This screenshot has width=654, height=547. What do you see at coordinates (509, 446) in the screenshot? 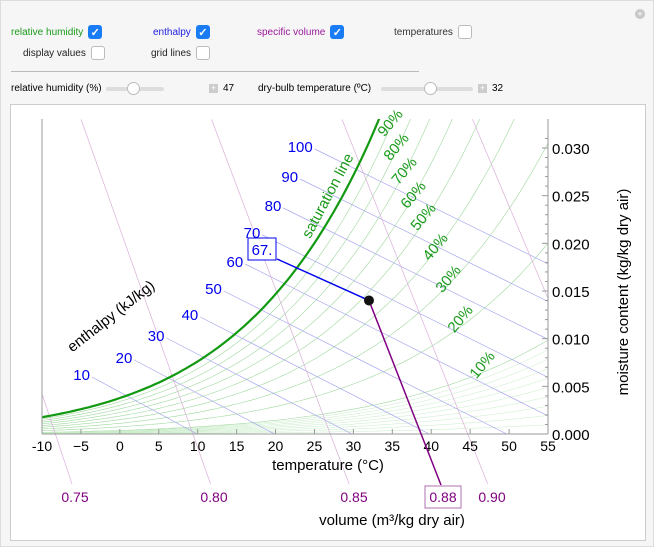
I see `x-tick-label: 50` at bounding box center [509, 446].